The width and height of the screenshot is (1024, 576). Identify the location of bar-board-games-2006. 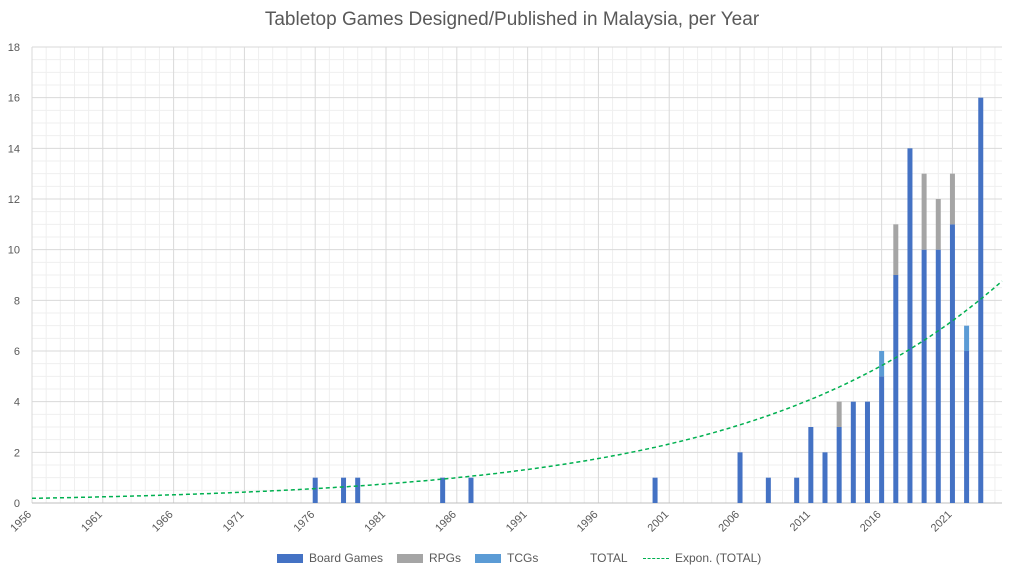
(740, 477).